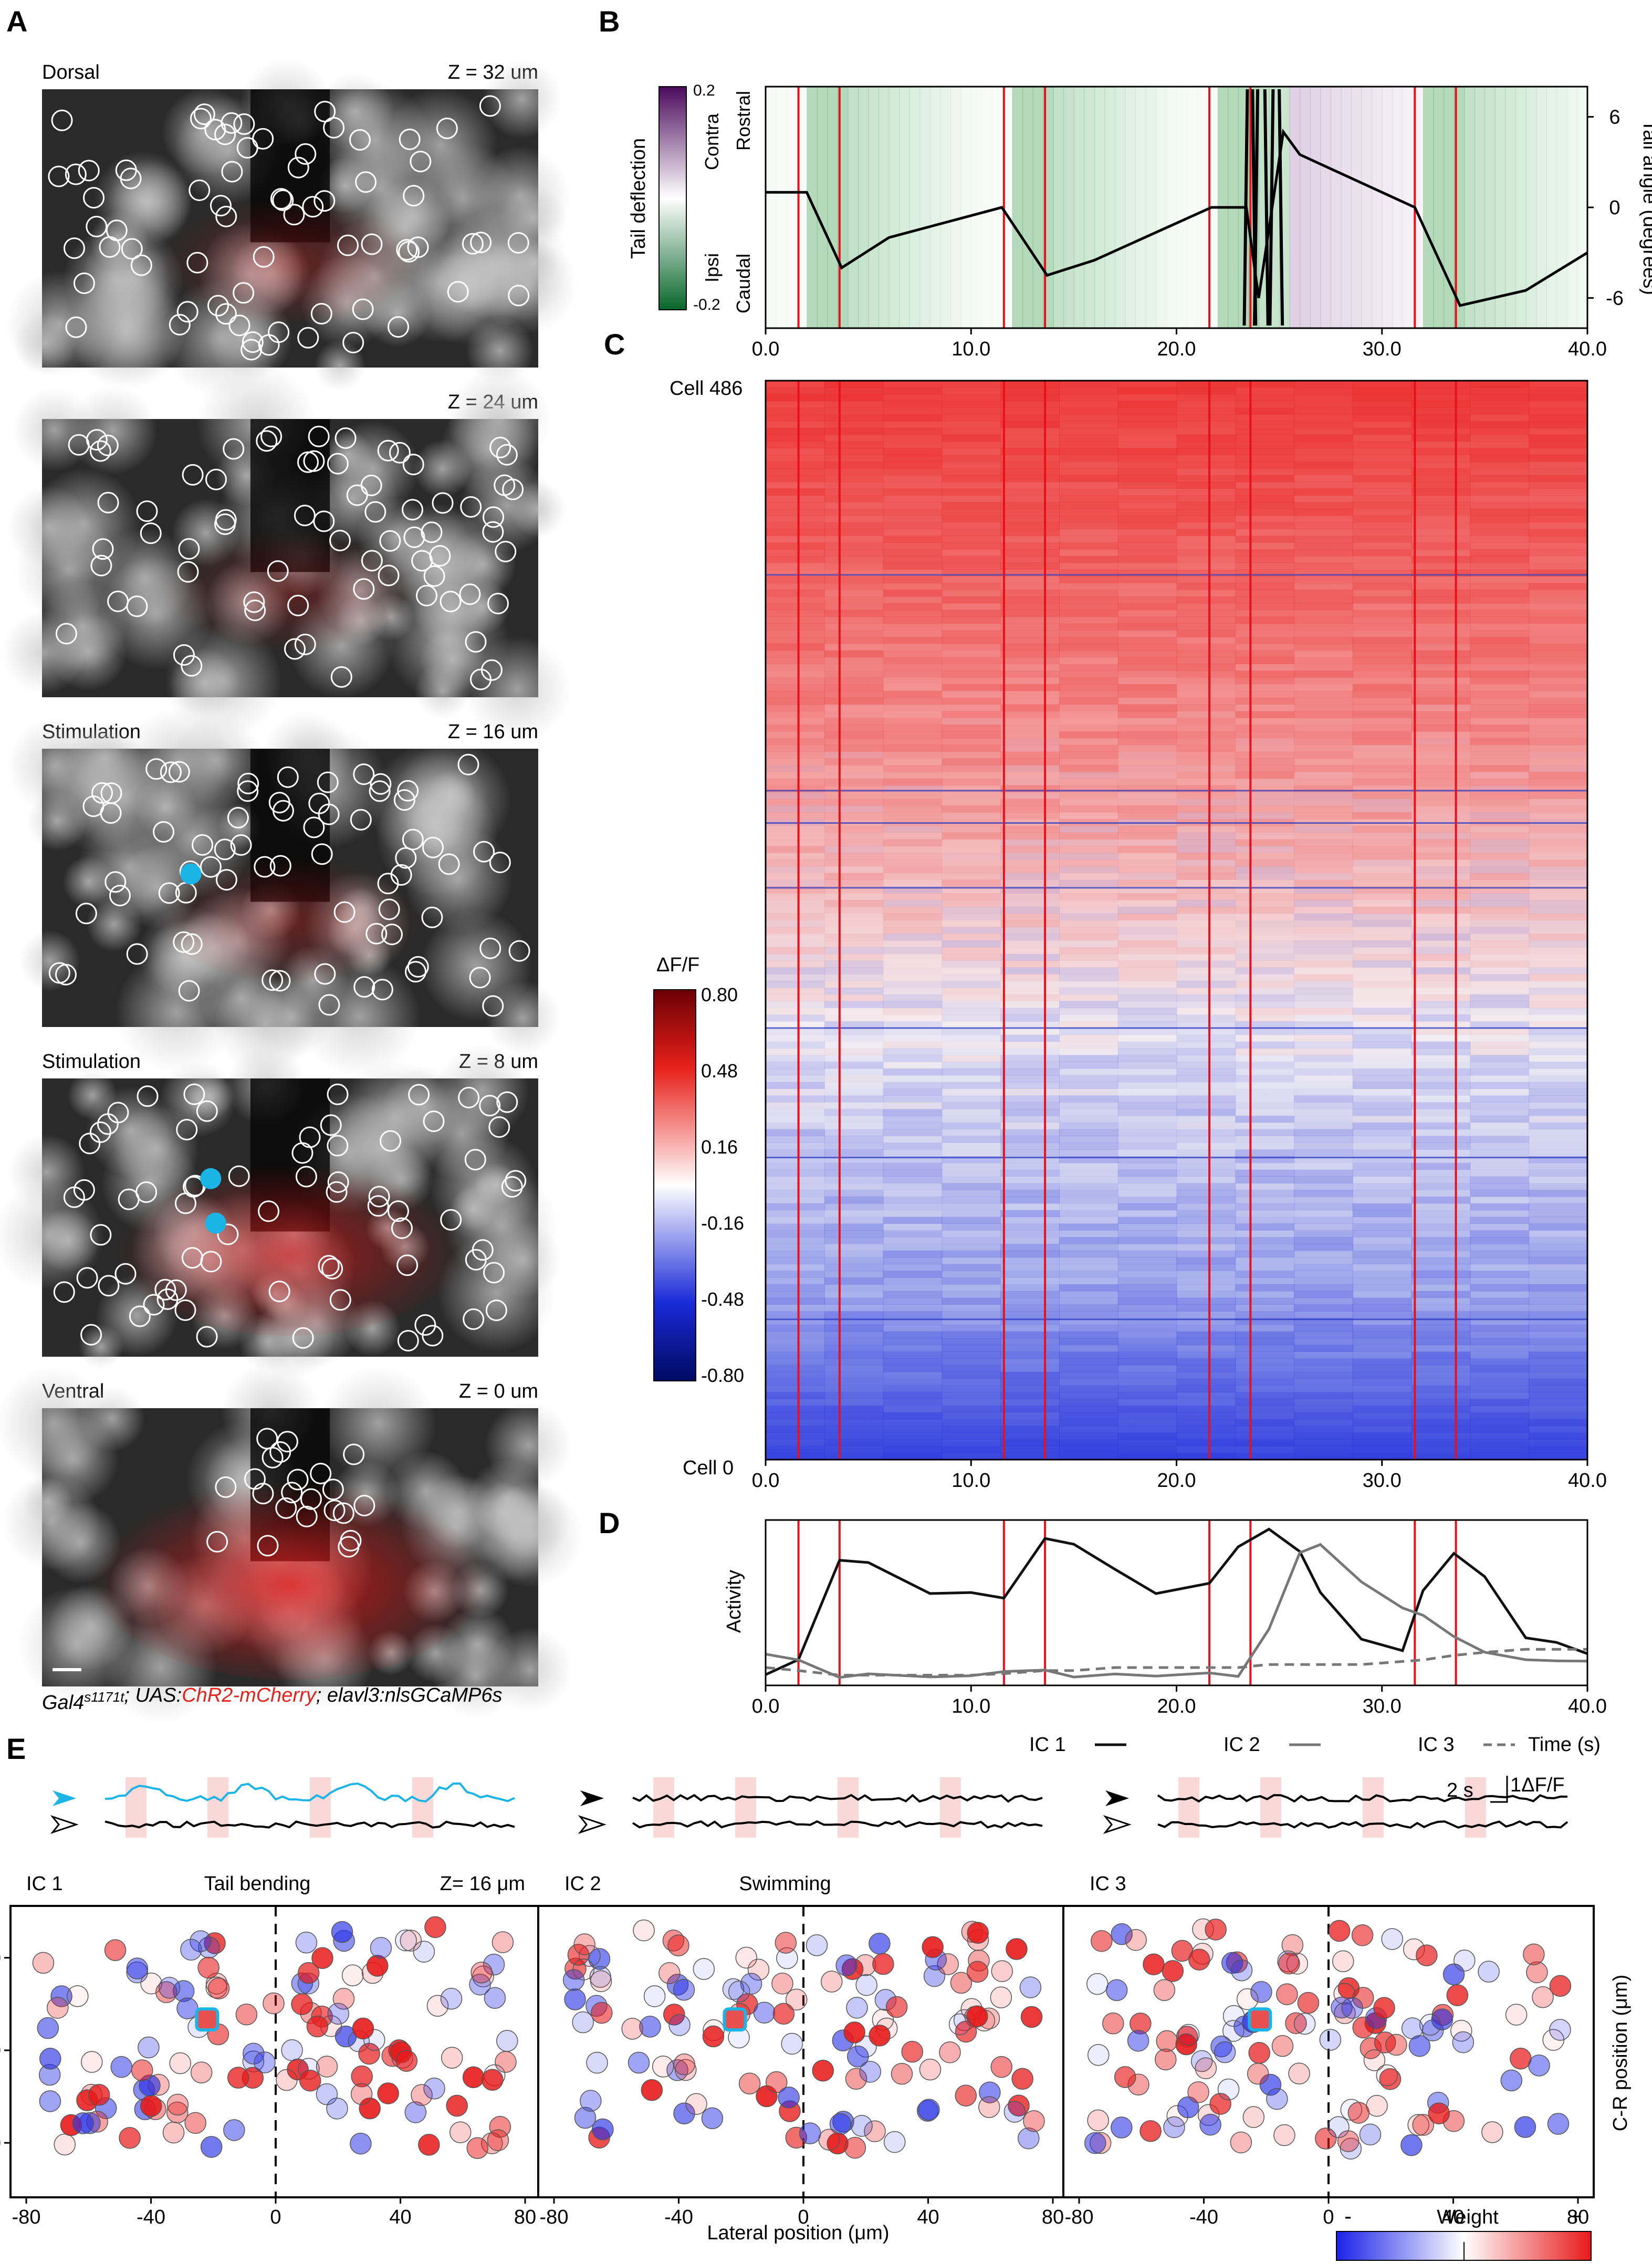 The image size is (1652, 2264). What do you see at coordinates (946, 207) in the screenshot?
I see `tail-heatmap-cell` at bounding box center [946, 207].